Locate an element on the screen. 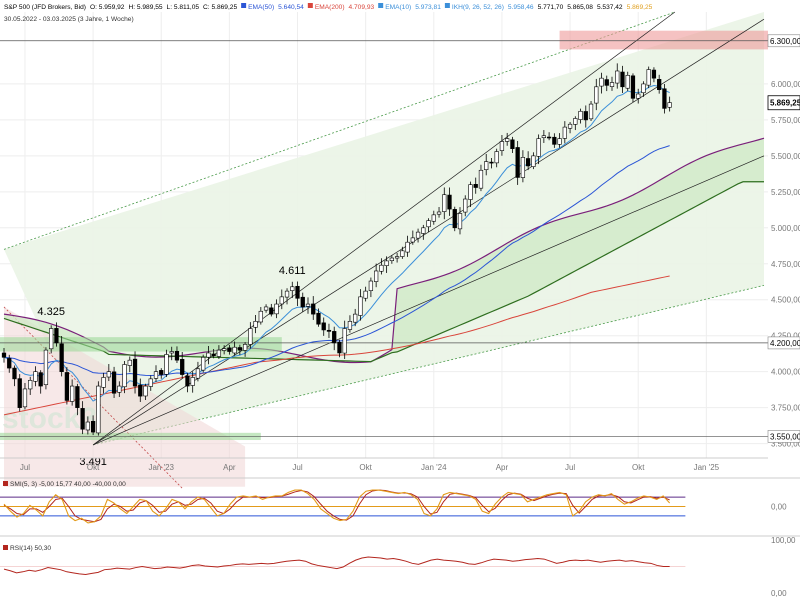 This screenshot has height=605, width=800. y-tick-label: 4.500,00 is located at coordinates (785, 300).